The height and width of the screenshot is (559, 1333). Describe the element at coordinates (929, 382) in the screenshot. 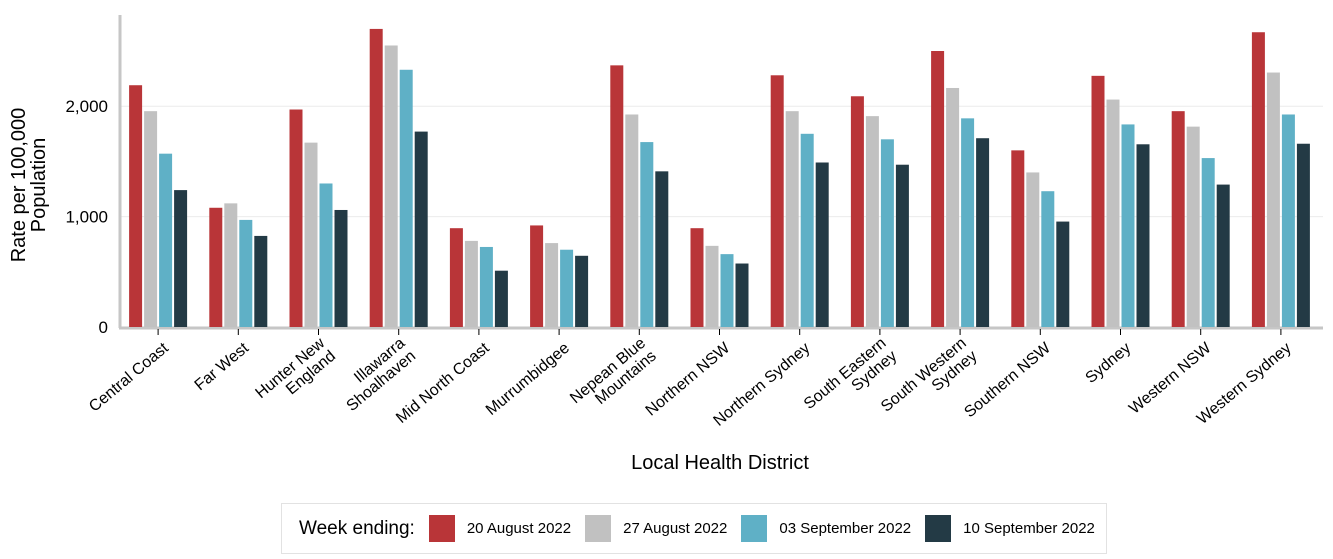

I see `x-tick-label: South WesternSydney` at that location.